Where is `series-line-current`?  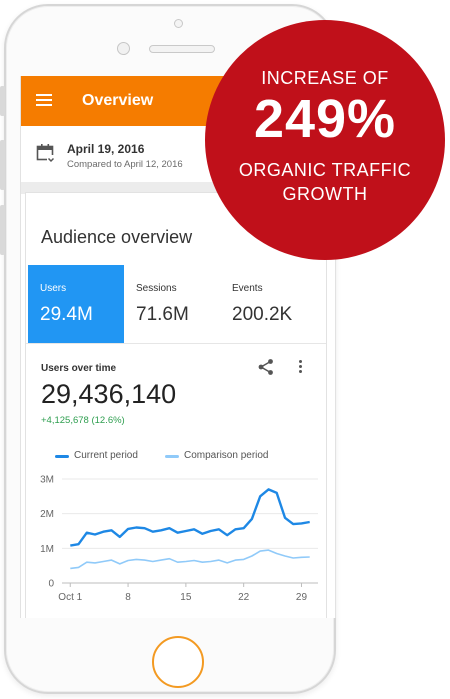
series-line-current is located at coordinates (190, 517).